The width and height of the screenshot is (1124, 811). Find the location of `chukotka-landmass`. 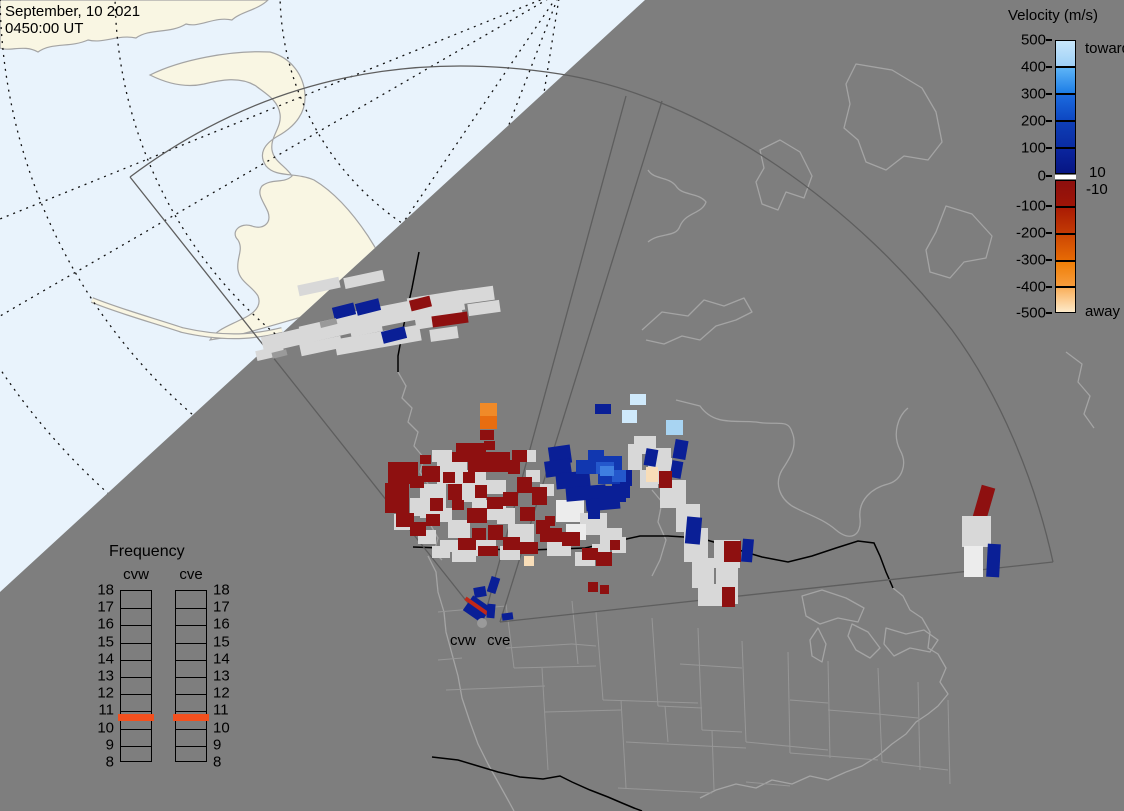

chukotka-landmass is located at coordinates (135, 26).